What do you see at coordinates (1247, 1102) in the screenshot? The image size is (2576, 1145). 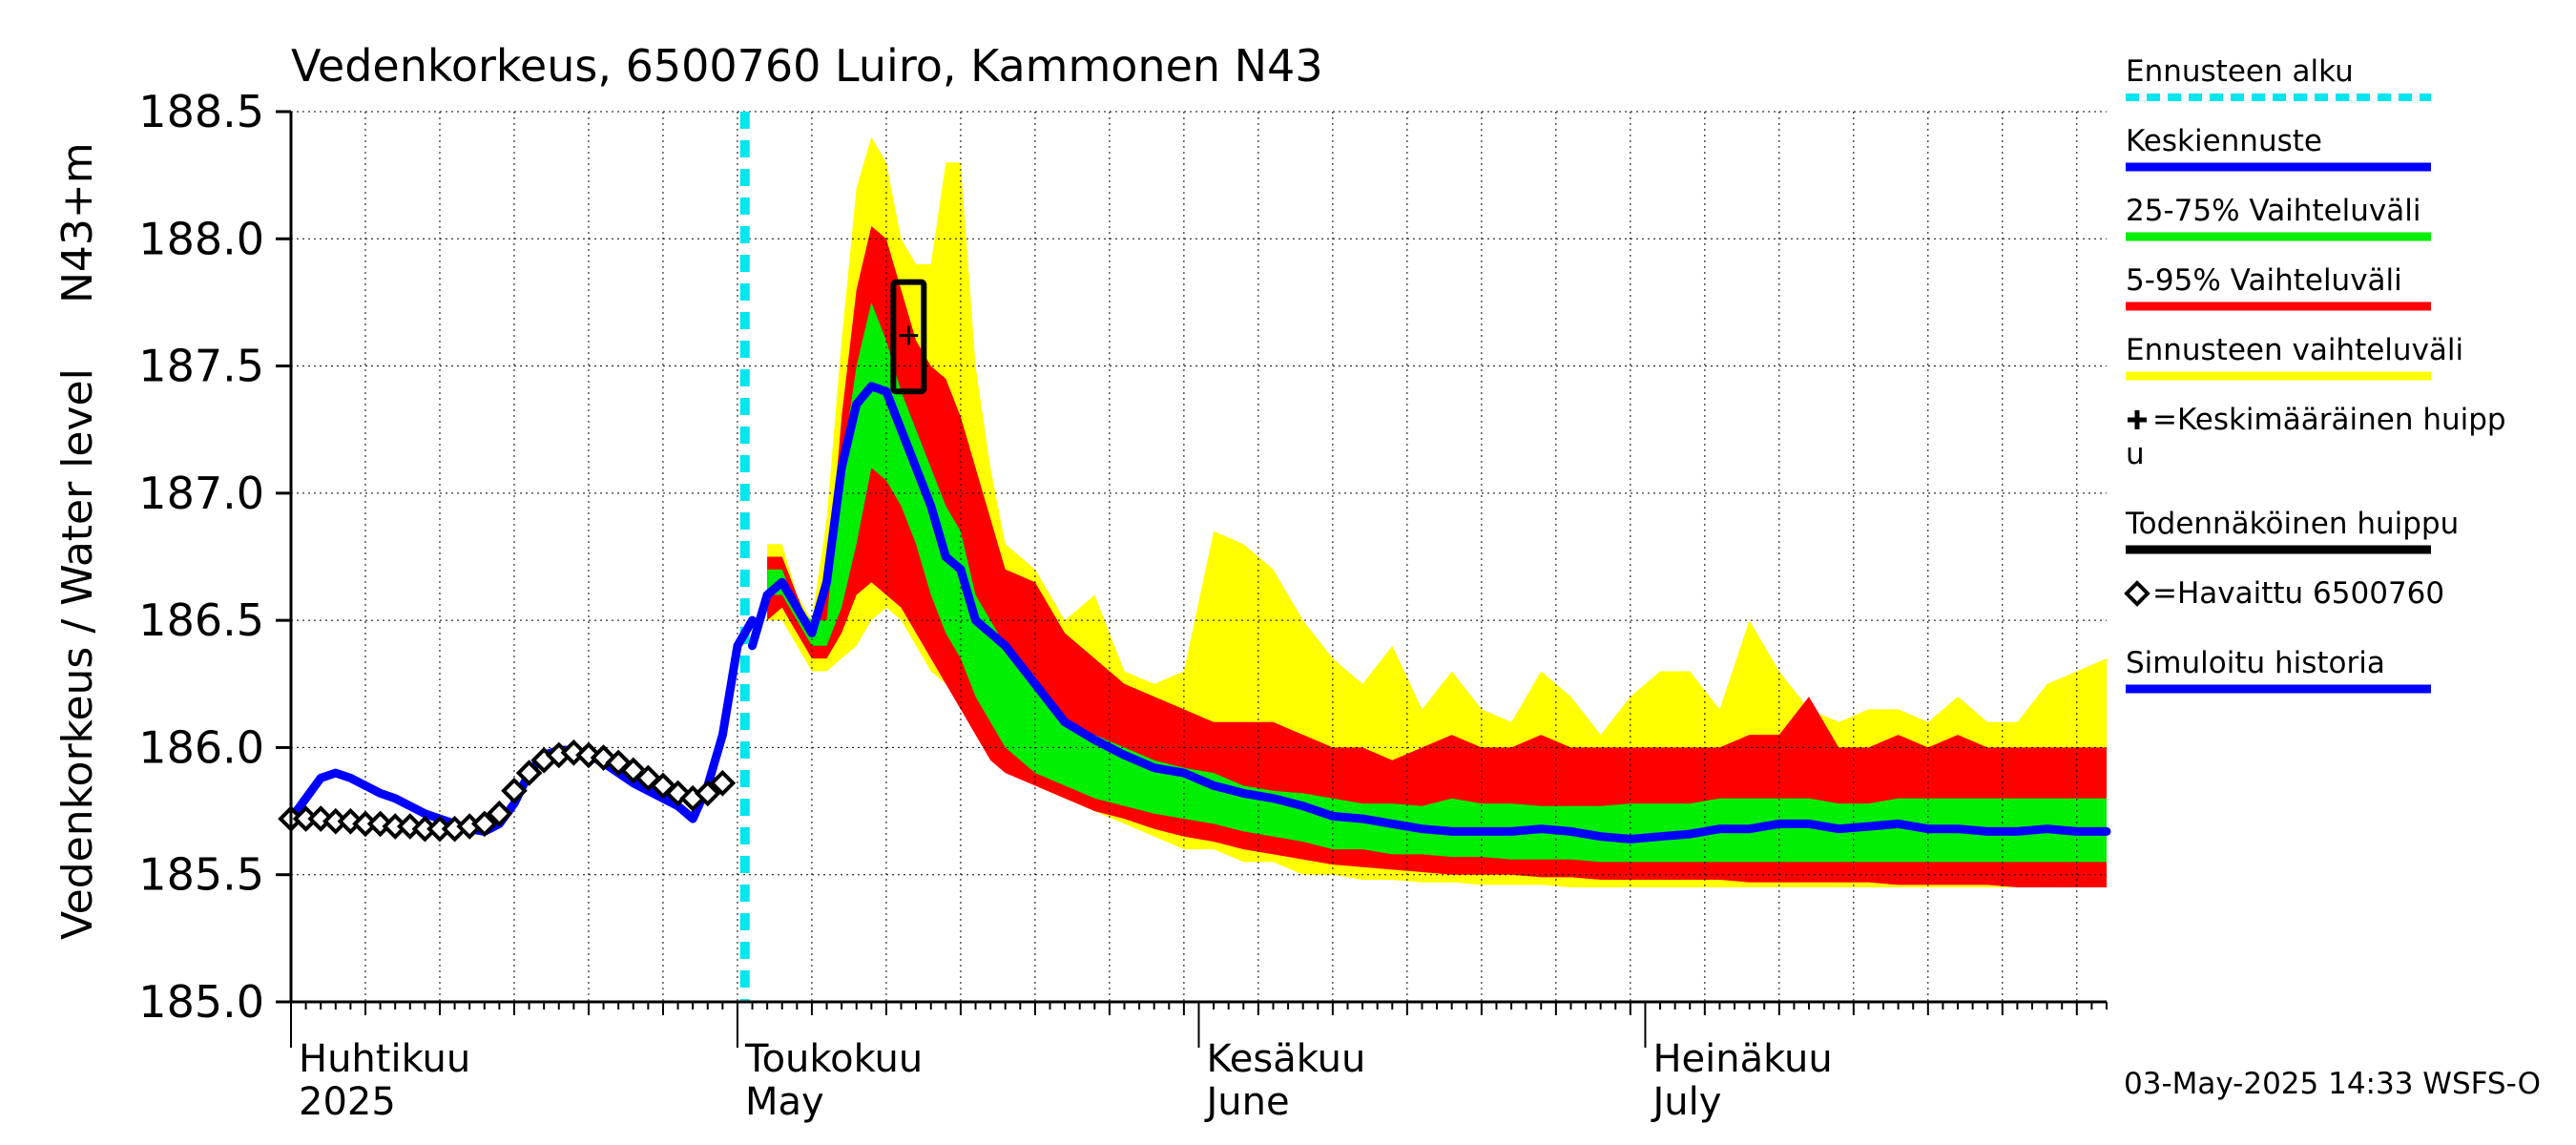 I see `month-label-en: June` at bounding box center [1247, 1102].